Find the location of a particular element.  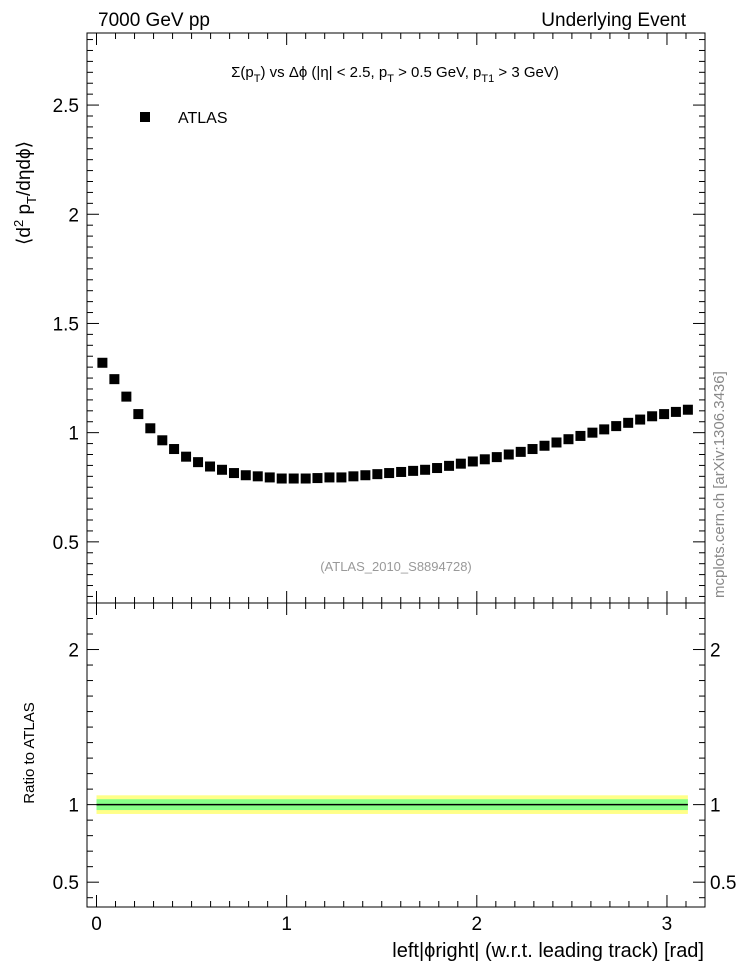

ylabel-part: /dηdϕ⟩ is located at coordinates (24, 168).